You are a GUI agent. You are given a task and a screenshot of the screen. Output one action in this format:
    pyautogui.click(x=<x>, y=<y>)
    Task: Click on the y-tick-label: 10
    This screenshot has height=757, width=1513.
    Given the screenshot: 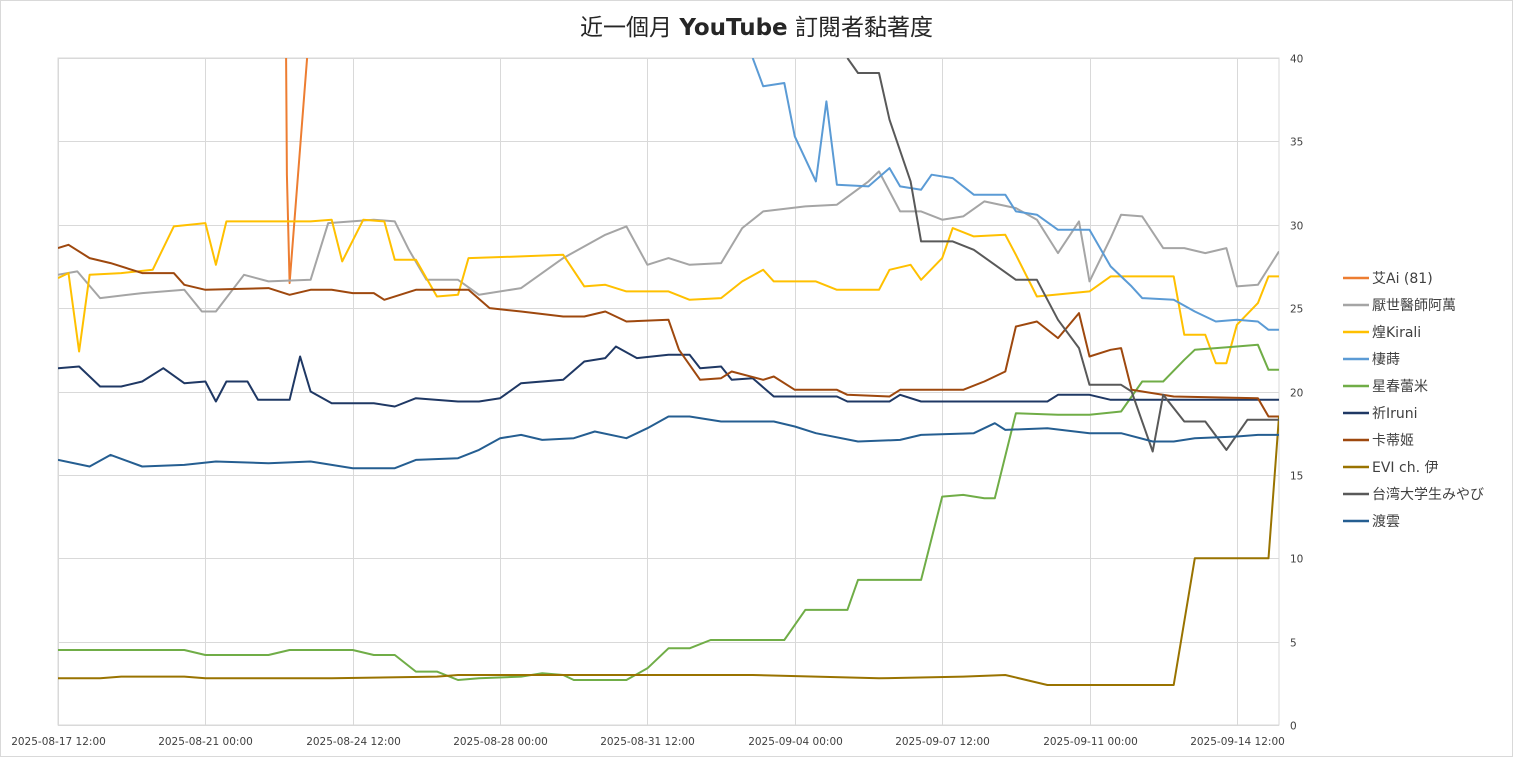 What is the action you would take?
    pyautogui.click(x=1296, y=560)
    